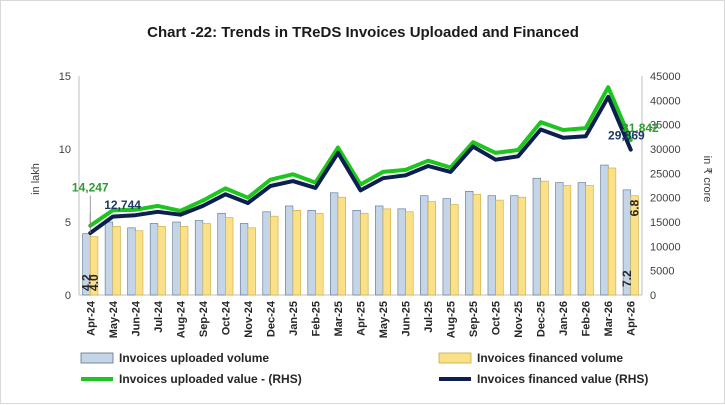  I want to click on x-tick-label: Apr-26, so click(632, 318).